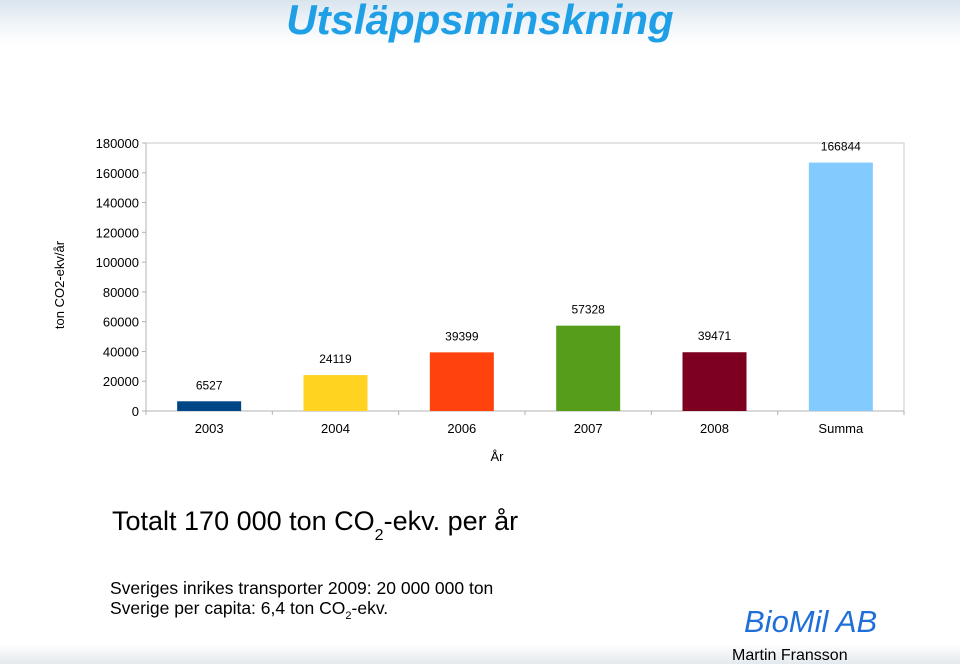 This screenshot has width=960, height=665. Describe the element at coordinates (209, 428) in the screenshot. I see `x-category-label: 2003` at that location.